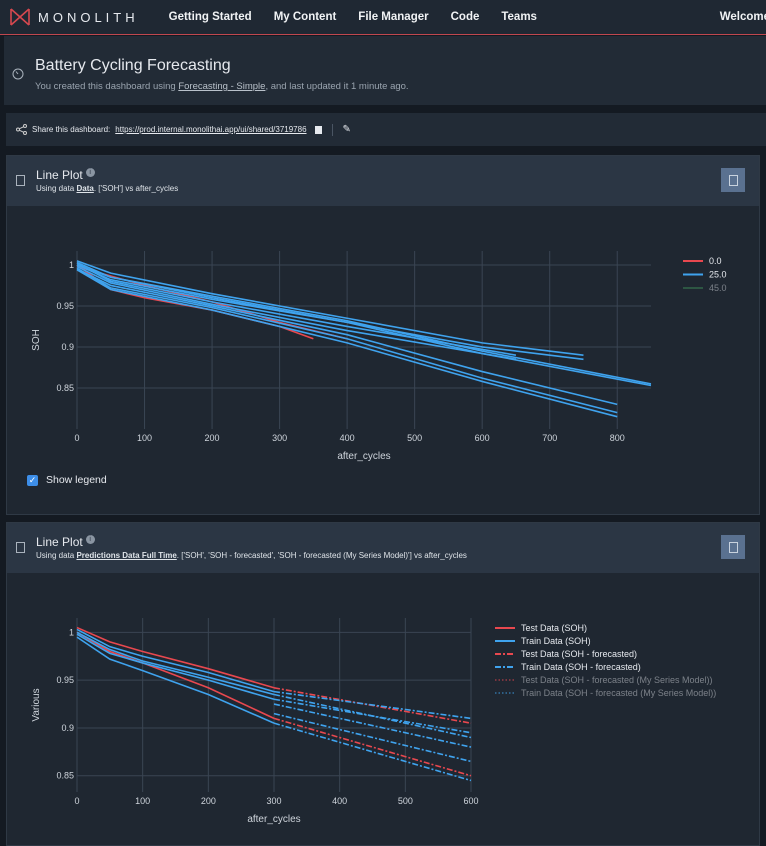  I want to click on x-tick-label: 700, so click(549, 438).